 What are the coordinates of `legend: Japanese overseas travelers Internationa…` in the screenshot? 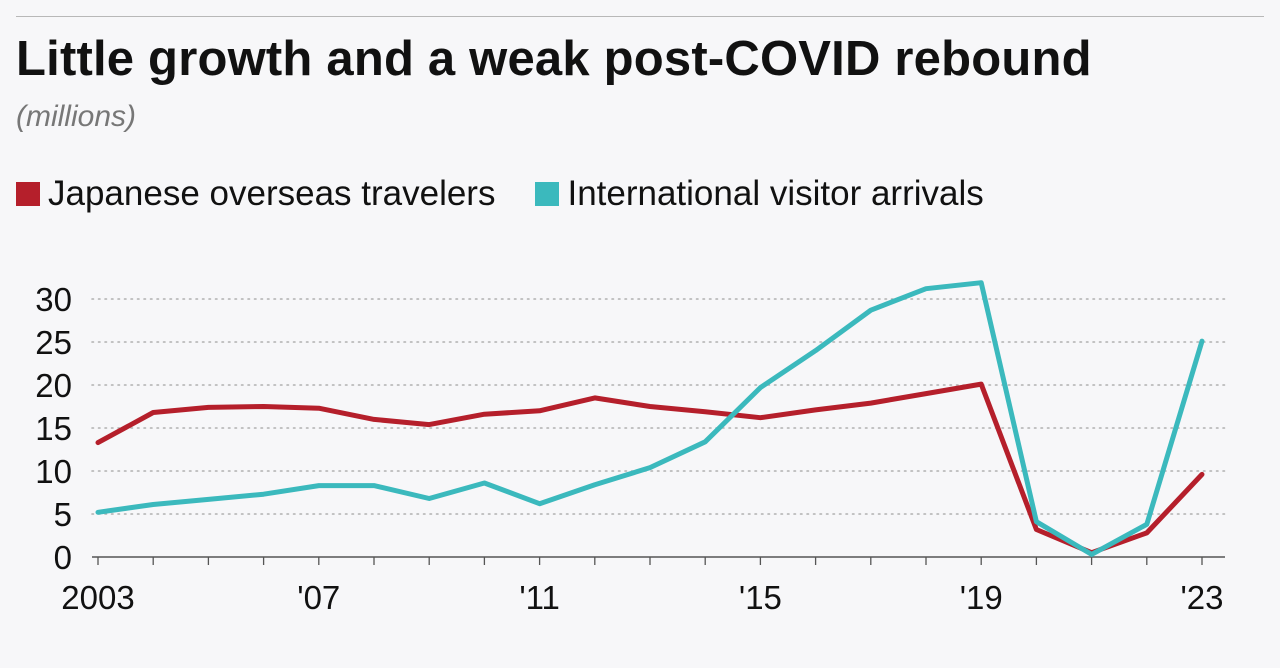 It's located at (520, 194).